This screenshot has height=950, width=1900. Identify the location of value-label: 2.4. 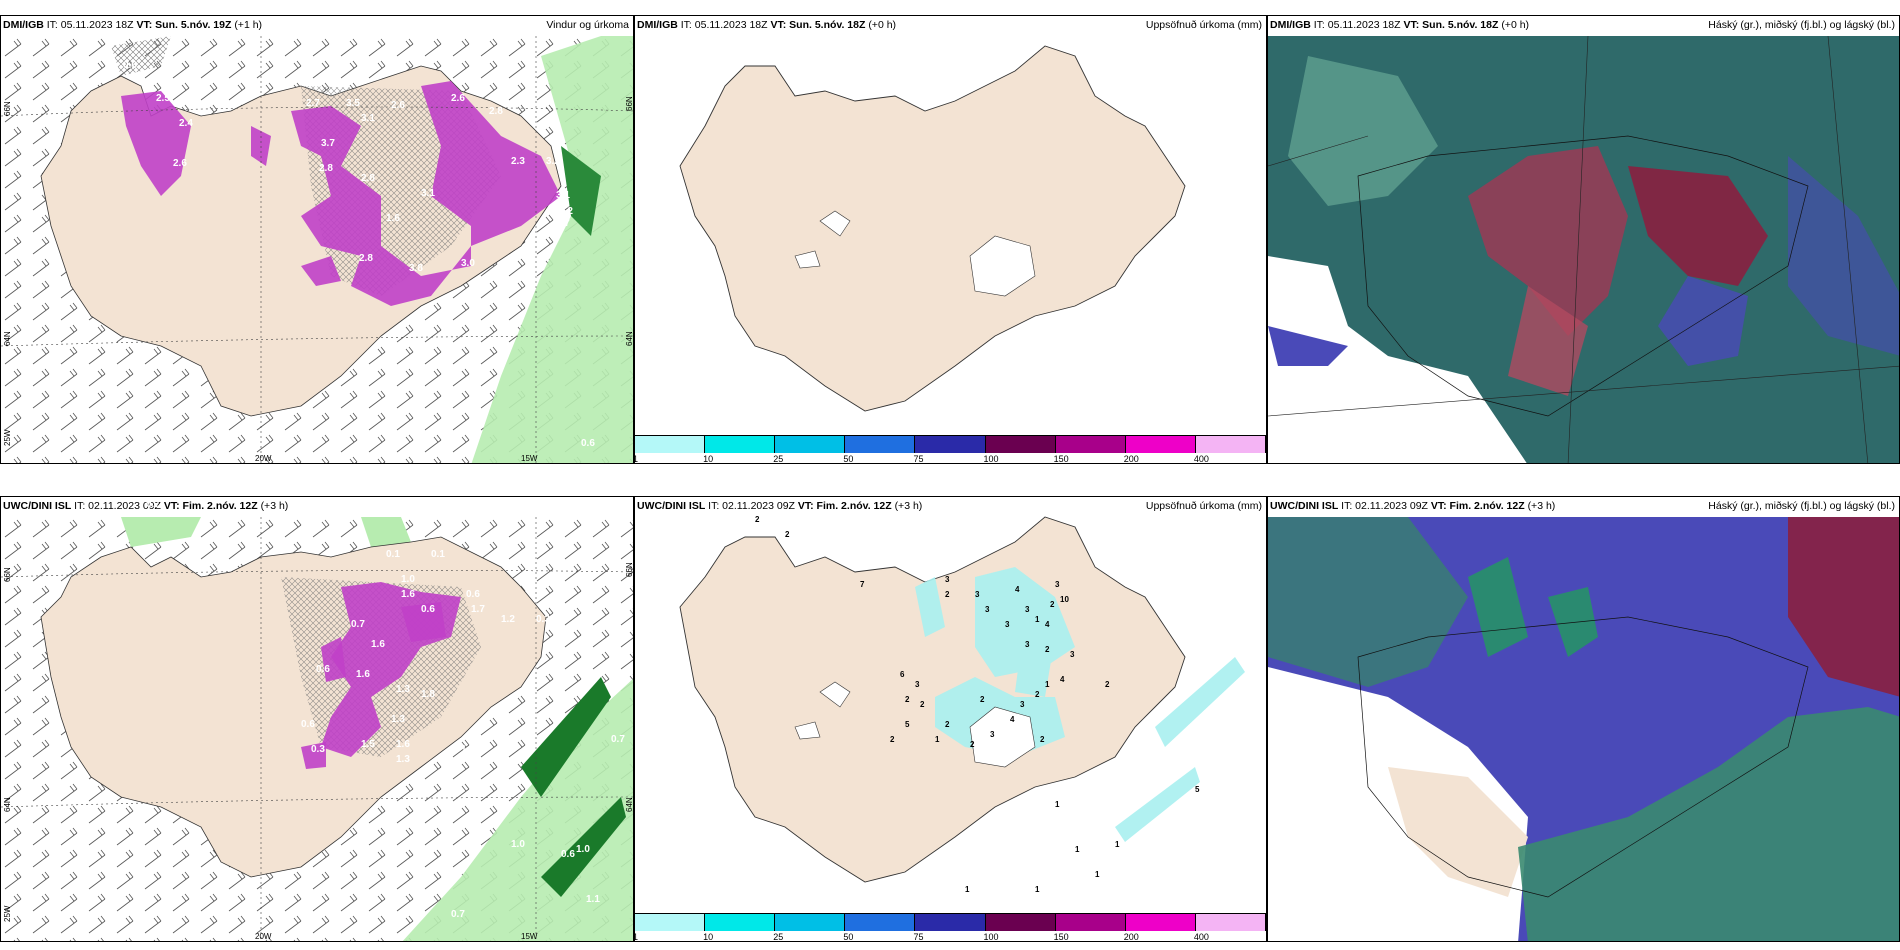
(186, 123).